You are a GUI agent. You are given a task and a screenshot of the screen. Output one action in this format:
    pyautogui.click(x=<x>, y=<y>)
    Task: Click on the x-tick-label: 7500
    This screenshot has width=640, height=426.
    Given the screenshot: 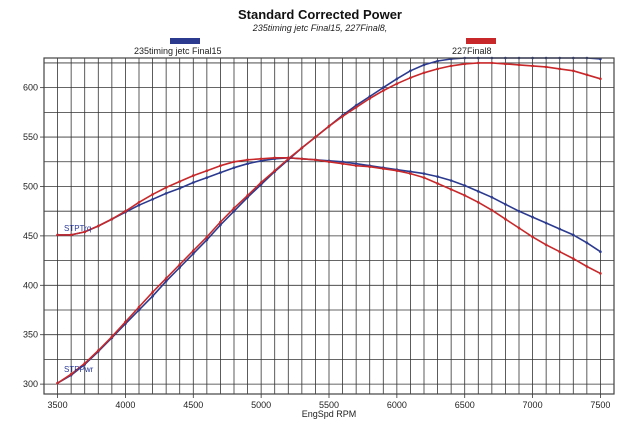 What is the action you would take?
    pyautogui.click(x=600, y=405)
    